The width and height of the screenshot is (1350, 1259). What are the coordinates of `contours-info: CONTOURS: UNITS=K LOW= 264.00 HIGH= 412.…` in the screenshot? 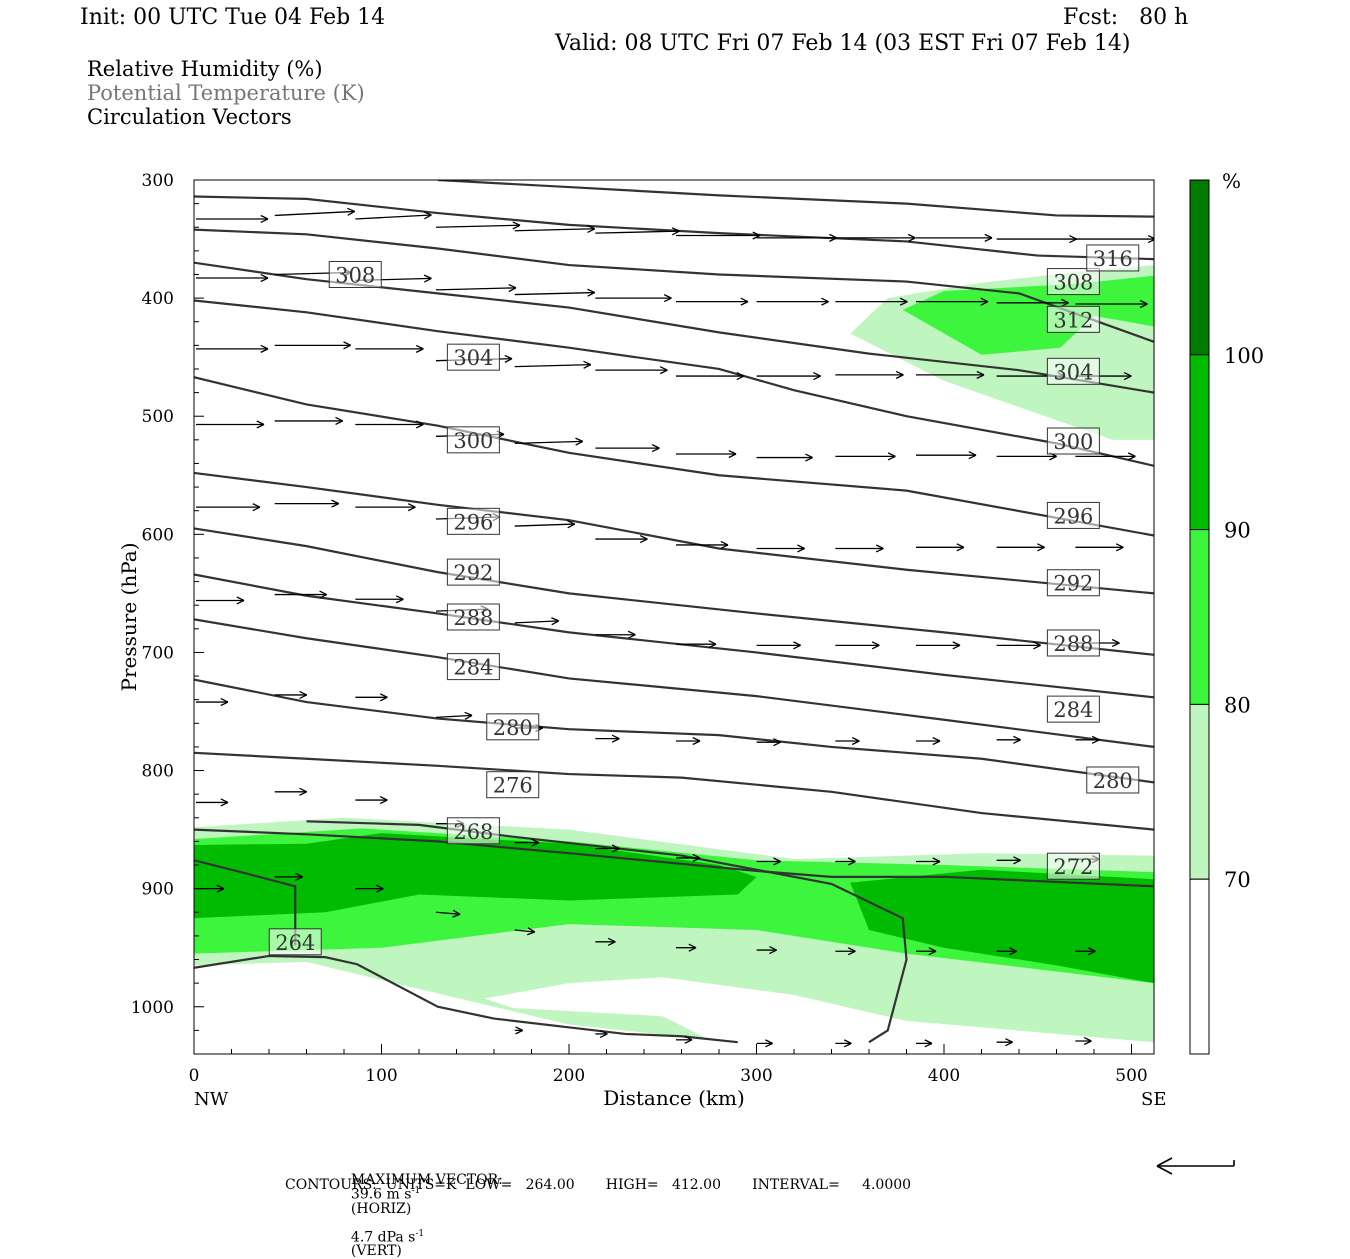 It's located at (598, 1185).